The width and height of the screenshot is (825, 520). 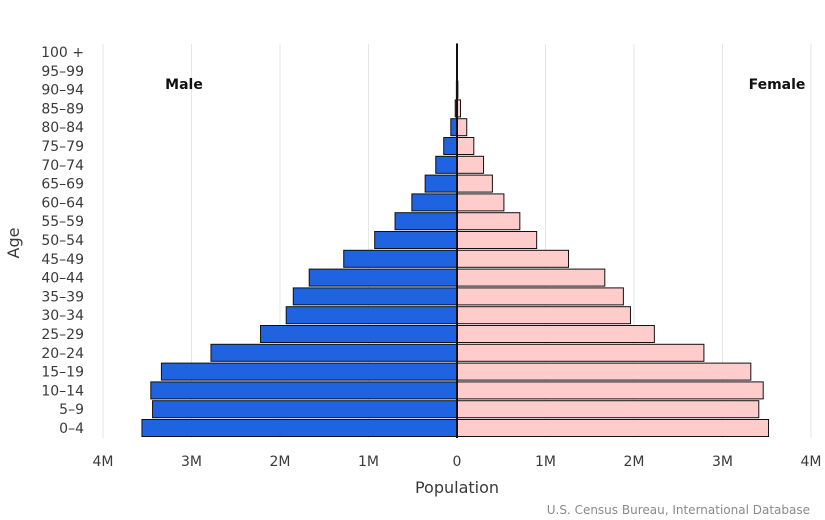 What do you see at coordinates (62, 53) in the screenshot?
I see `y-tick-label: 100 +` at bounding box center [62, 53].